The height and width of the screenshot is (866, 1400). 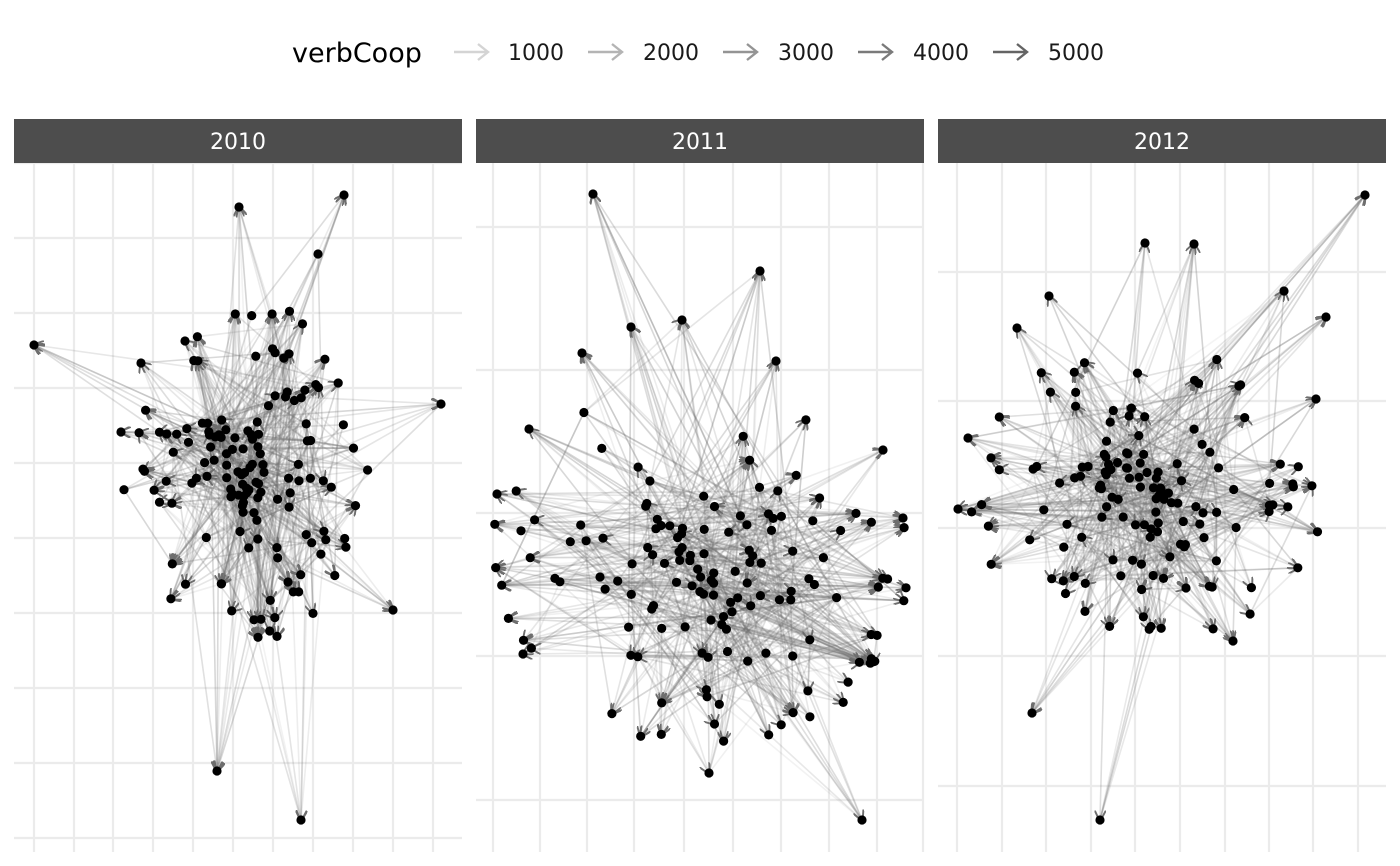 What do you see at coordinates (1076, 53) in the screenshot?
I see `legend-label-5000: 5000` at bounding box center [1076, 53].